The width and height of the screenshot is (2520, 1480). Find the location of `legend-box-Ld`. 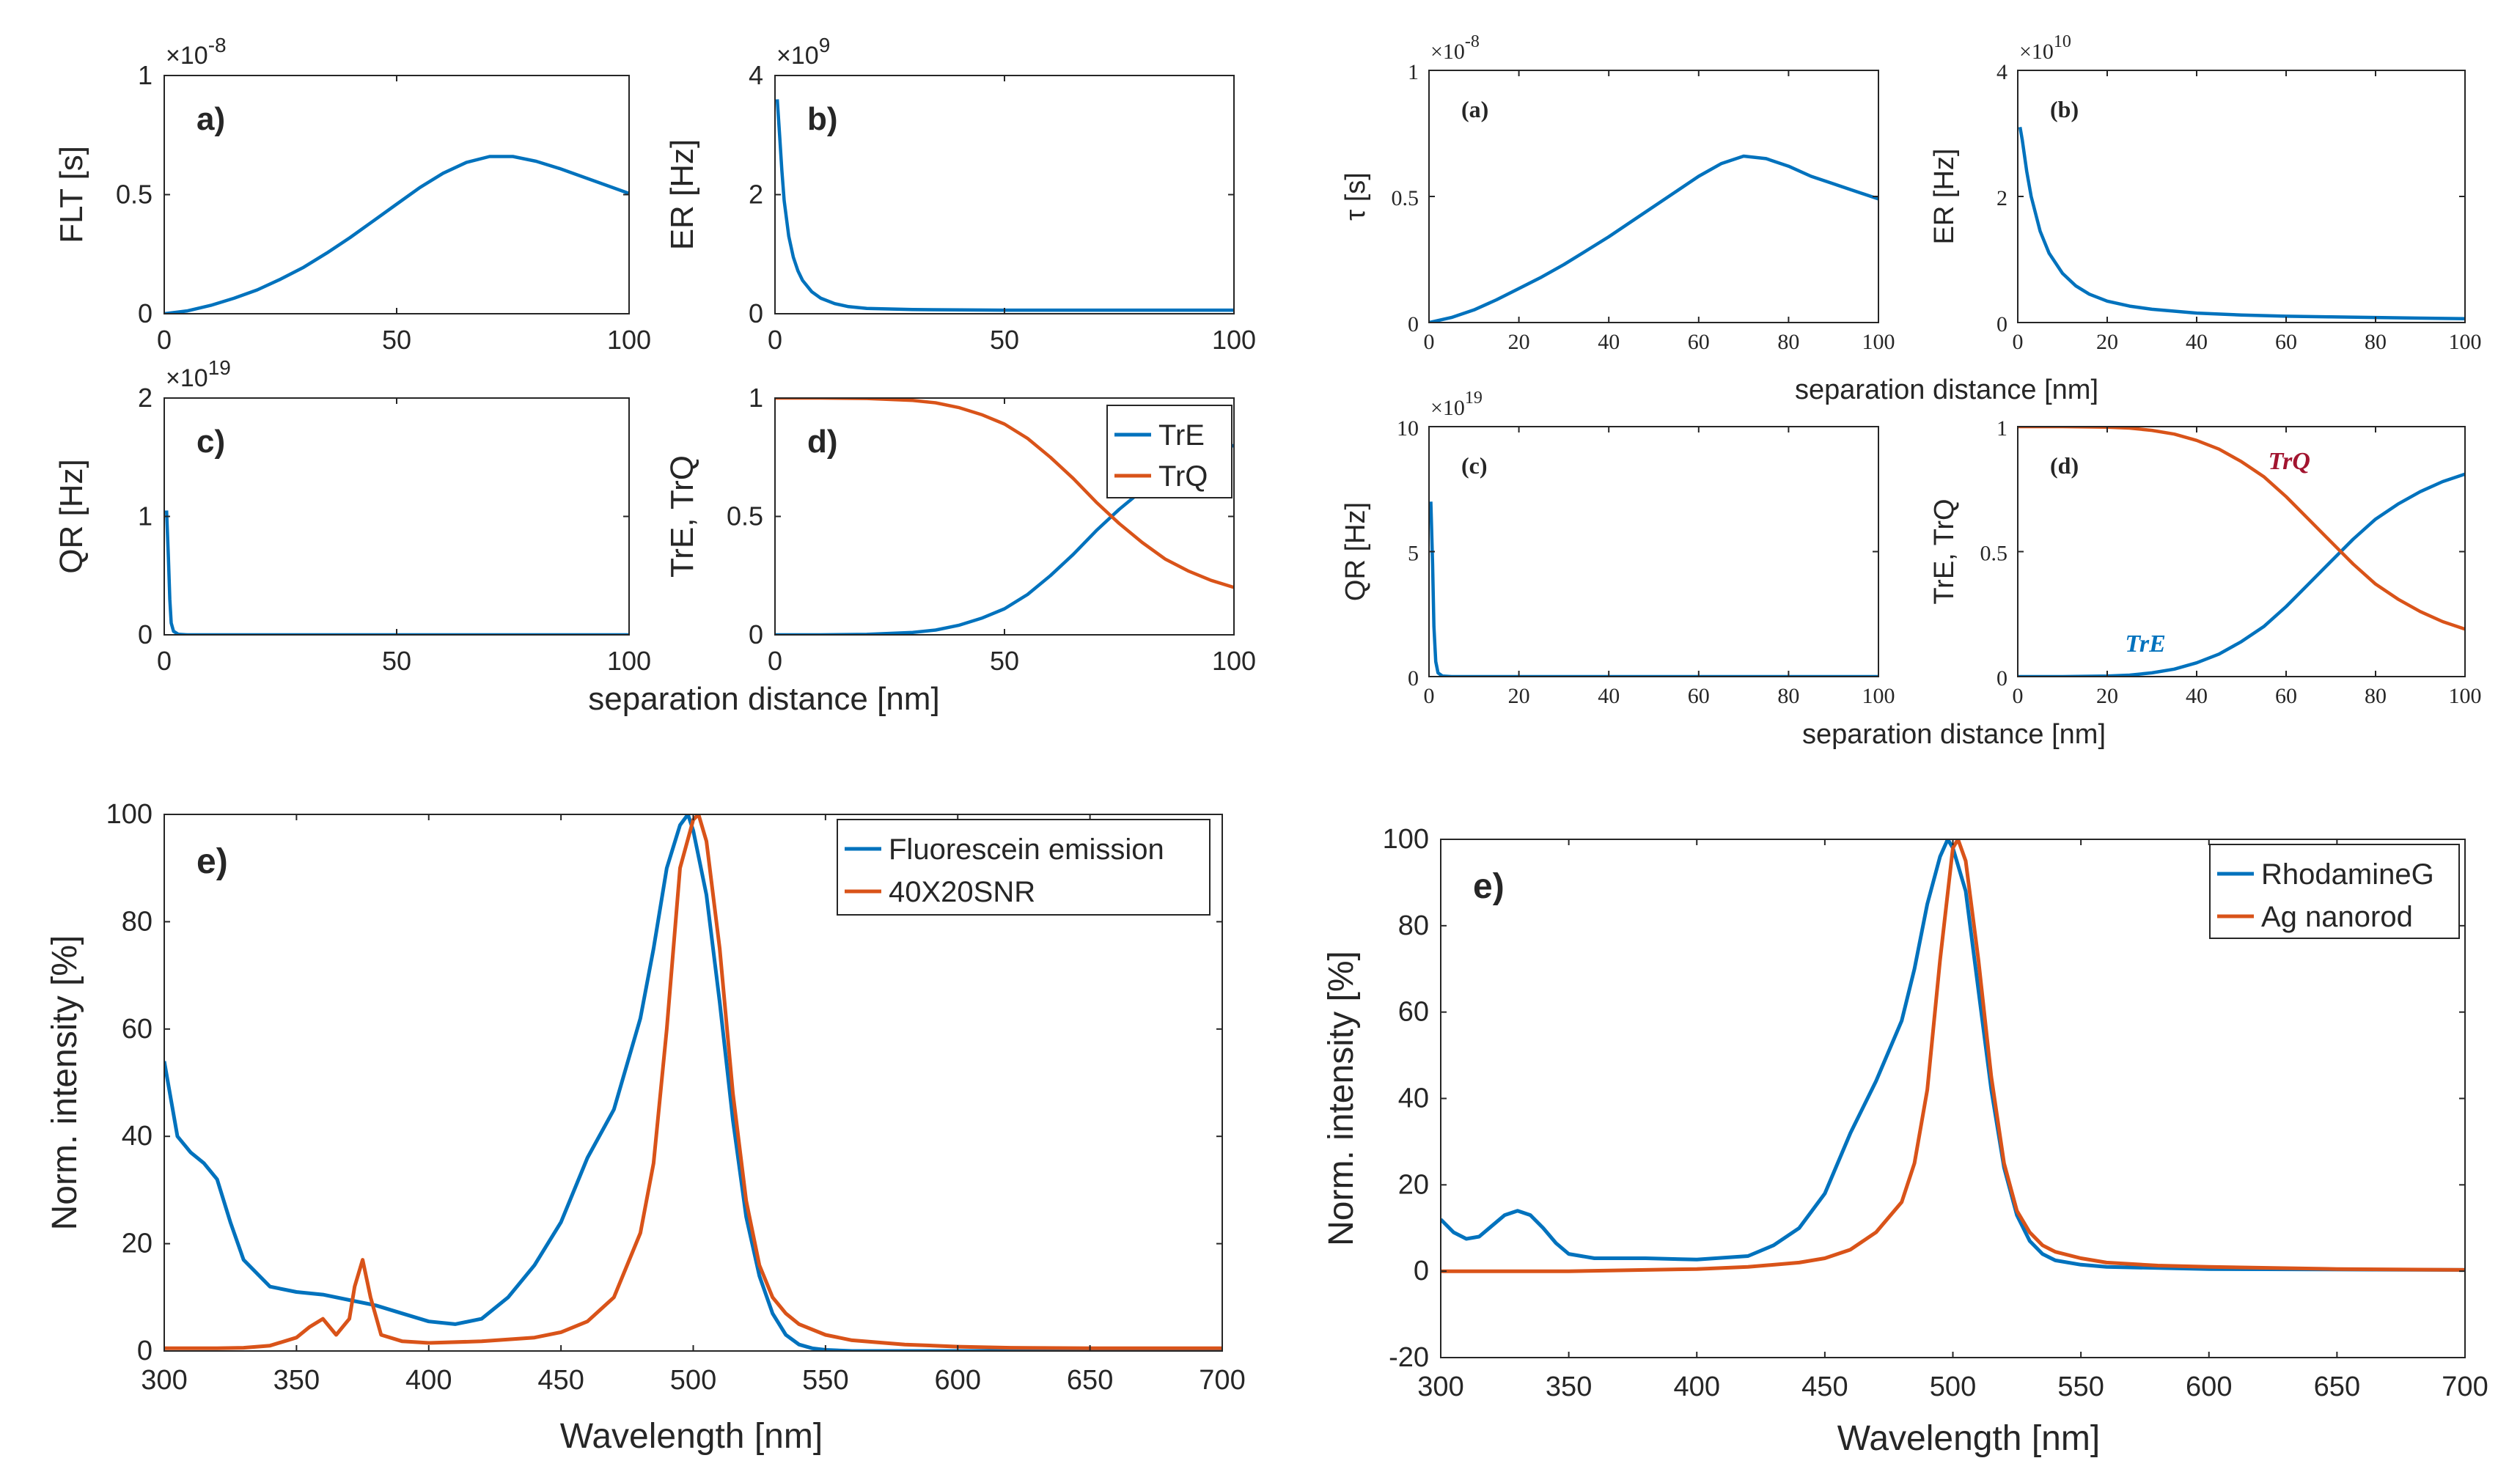

legend-box-Ld is located at coordinates (1169, 452).